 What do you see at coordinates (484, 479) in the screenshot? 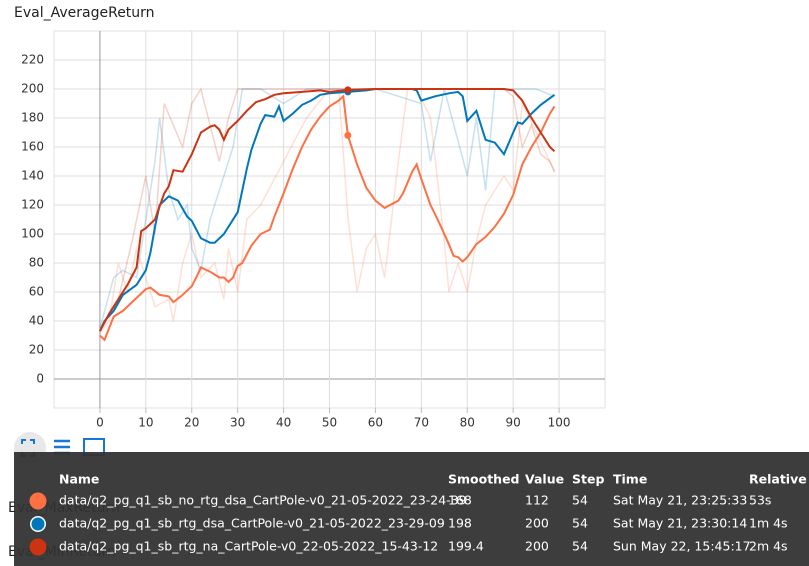
I see `column-header: Smoothed` at bounding box center [484, 479].